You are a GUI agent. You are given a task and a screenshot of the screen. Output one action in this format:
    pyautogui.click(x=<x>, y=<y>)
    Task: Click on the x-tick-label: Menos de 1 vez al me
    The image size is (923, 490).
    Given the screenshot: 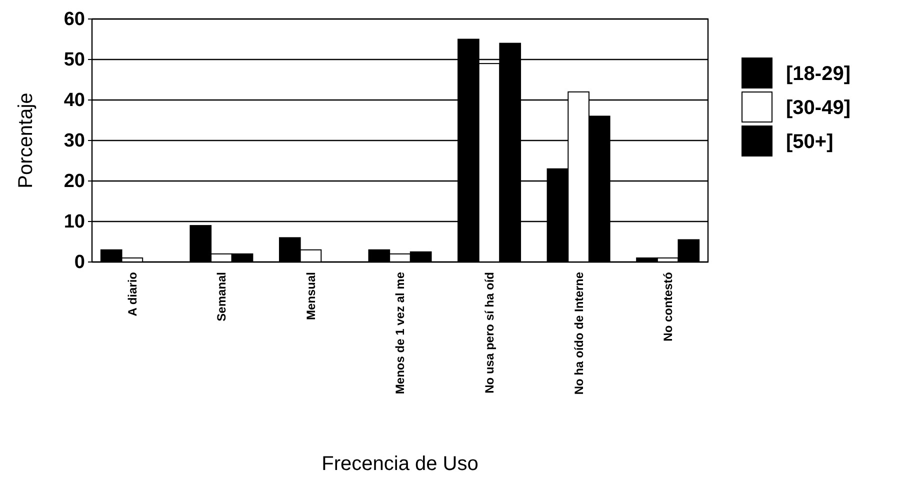 What is the action you would take?
    pyautogui.click(x=400, y=333)
    